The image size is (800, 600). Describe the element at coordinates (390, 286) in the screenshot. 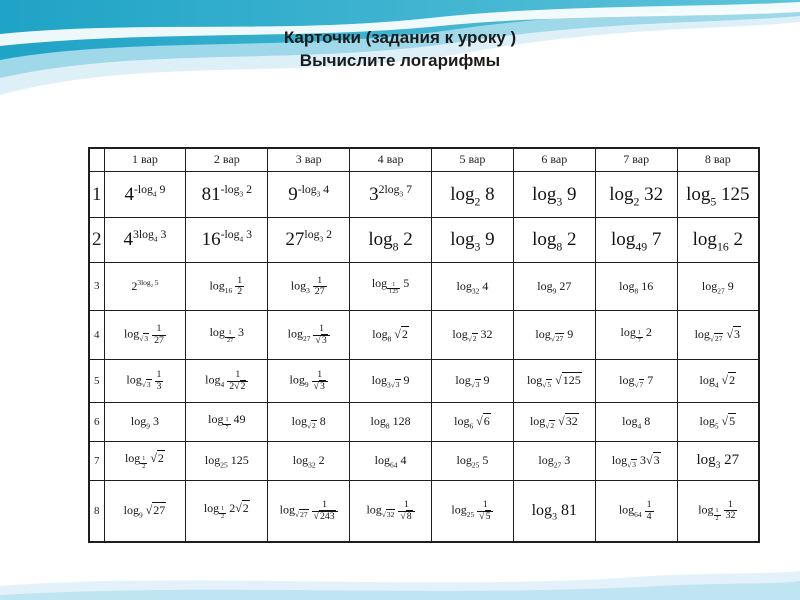

I see `table-cell: log 1 125 5` at that location.